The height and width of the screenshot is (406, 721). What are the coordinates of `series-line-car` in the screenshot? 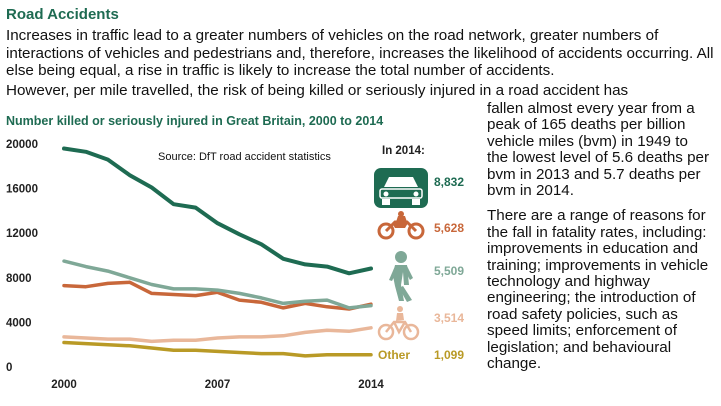 It's located at (217, 211).